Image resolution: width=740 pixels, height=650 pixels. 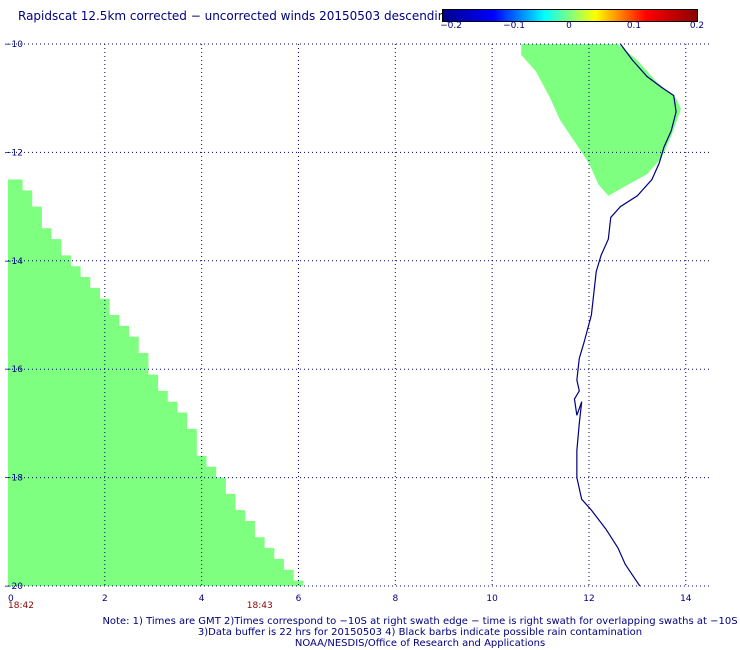 What do you see at coordinates (13, 153) in the screenshot?
I see `y-tick-label: −12` at bounding box center [13, 153].